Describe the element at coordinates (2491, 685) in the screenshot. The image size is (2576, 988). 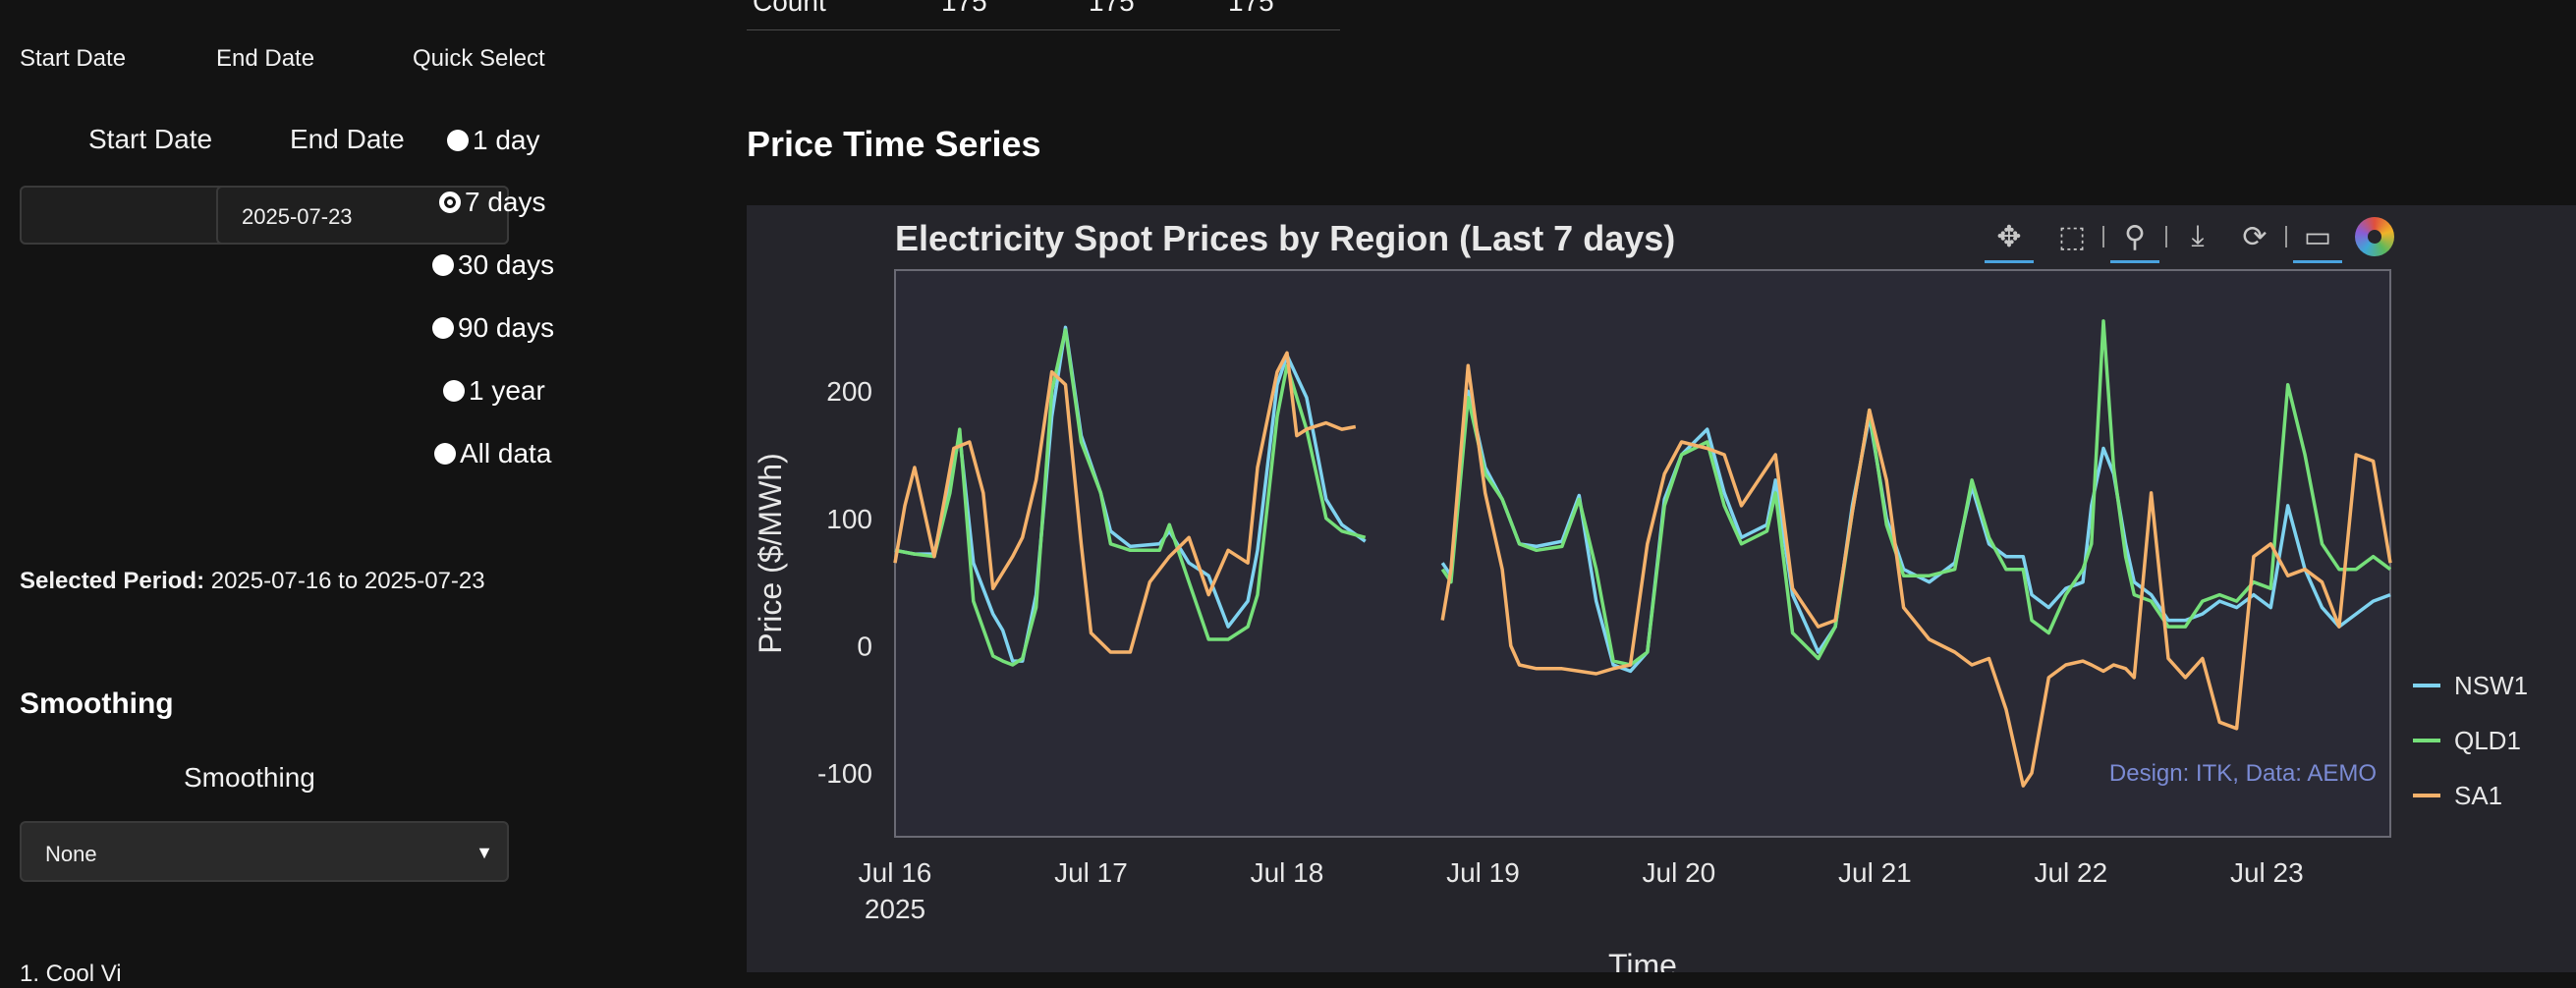
I see `legend-label: NSW1` at that location.